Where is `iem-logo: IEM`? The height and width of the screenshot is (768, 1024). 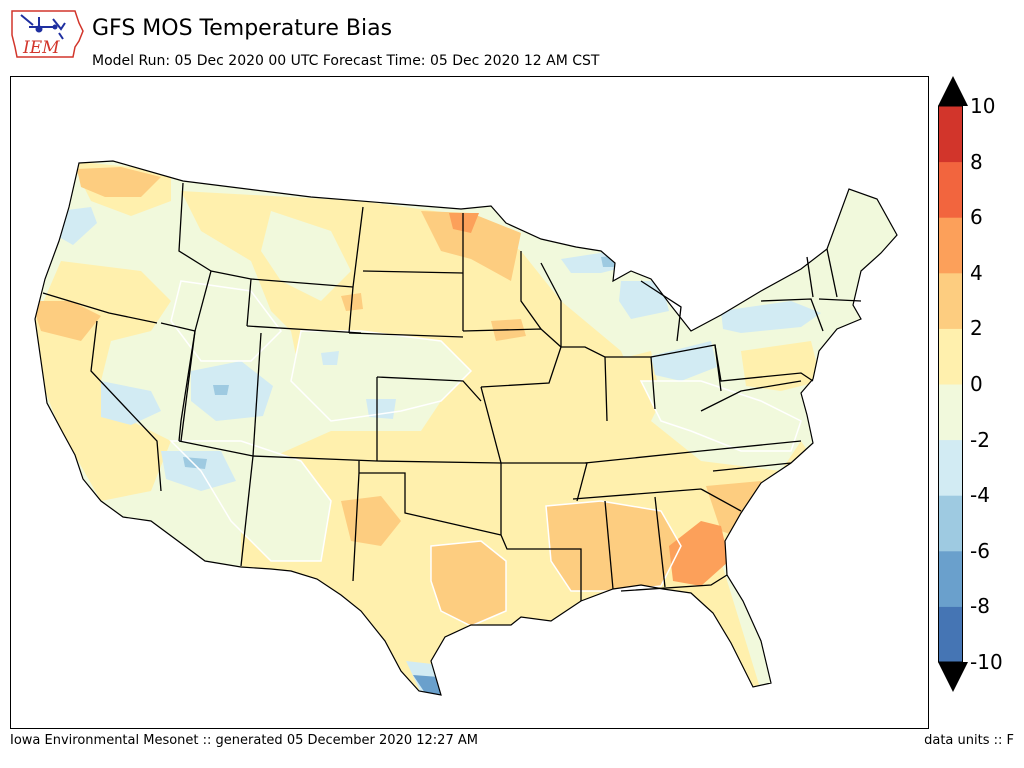 iem-logo: IEM is located at coordinates (47, 35).